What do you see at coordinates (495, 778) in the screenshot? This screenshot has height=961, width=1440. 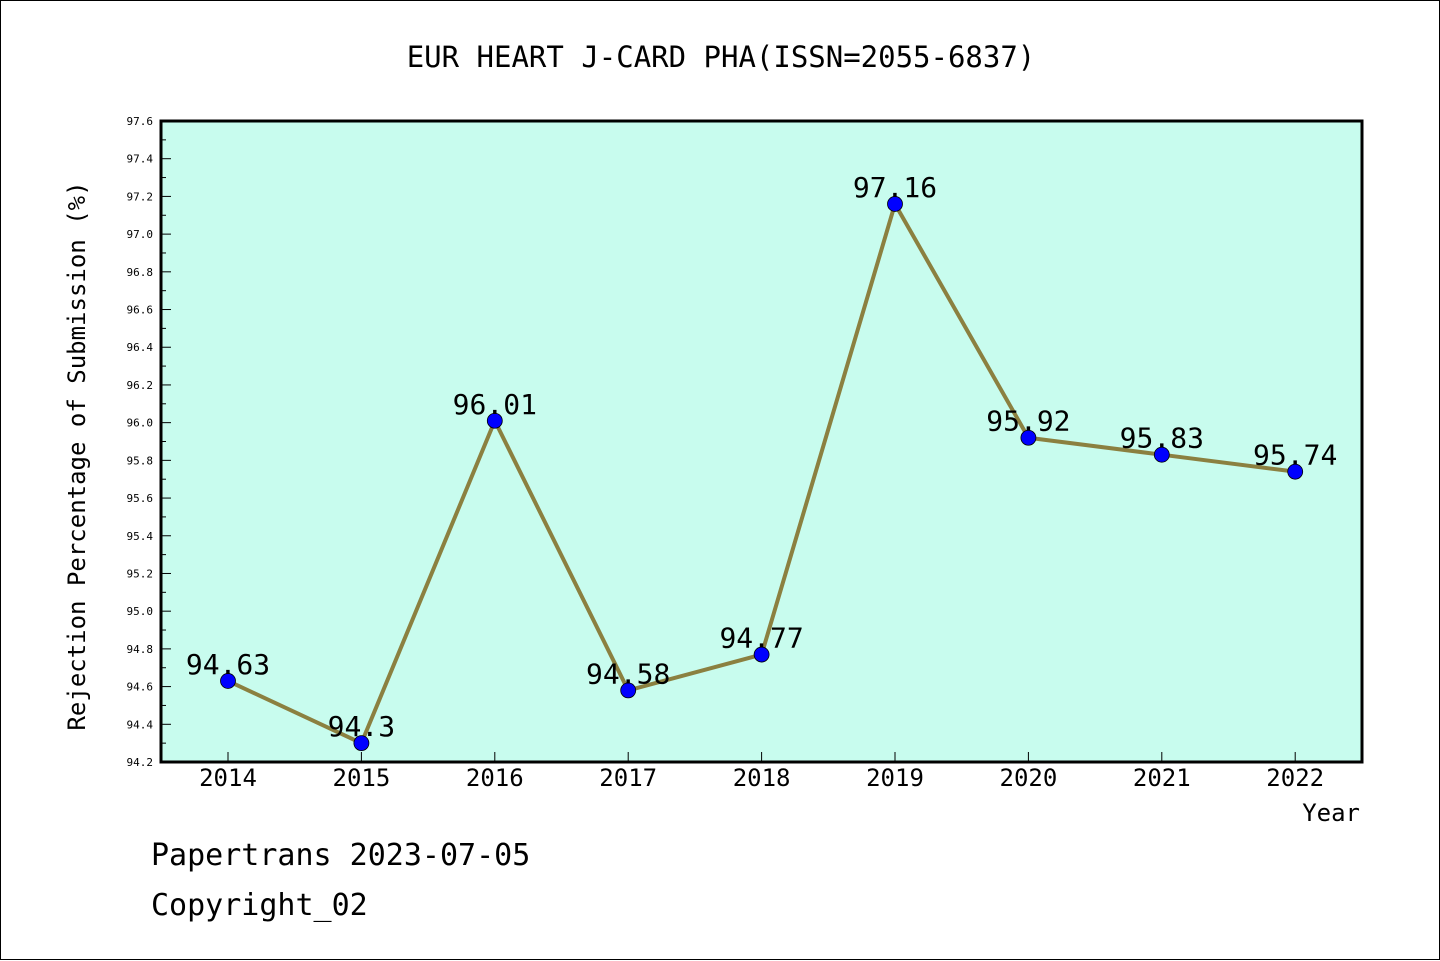 I see `x-tick-label: 2016` at bounding box center [495, 778].